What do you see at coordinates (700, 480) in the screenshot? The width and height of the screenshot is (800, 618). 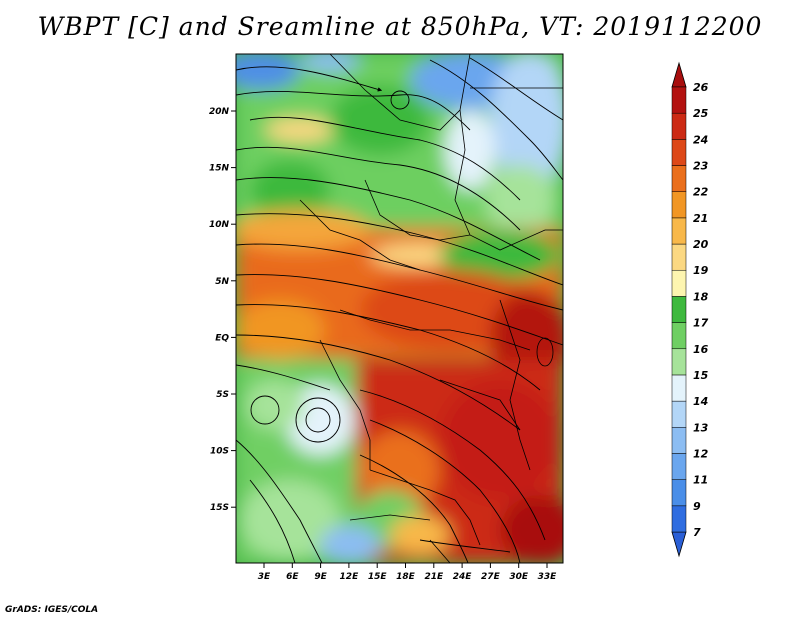 I see `colorbar-label: 11` at bounding box center [700, 480].